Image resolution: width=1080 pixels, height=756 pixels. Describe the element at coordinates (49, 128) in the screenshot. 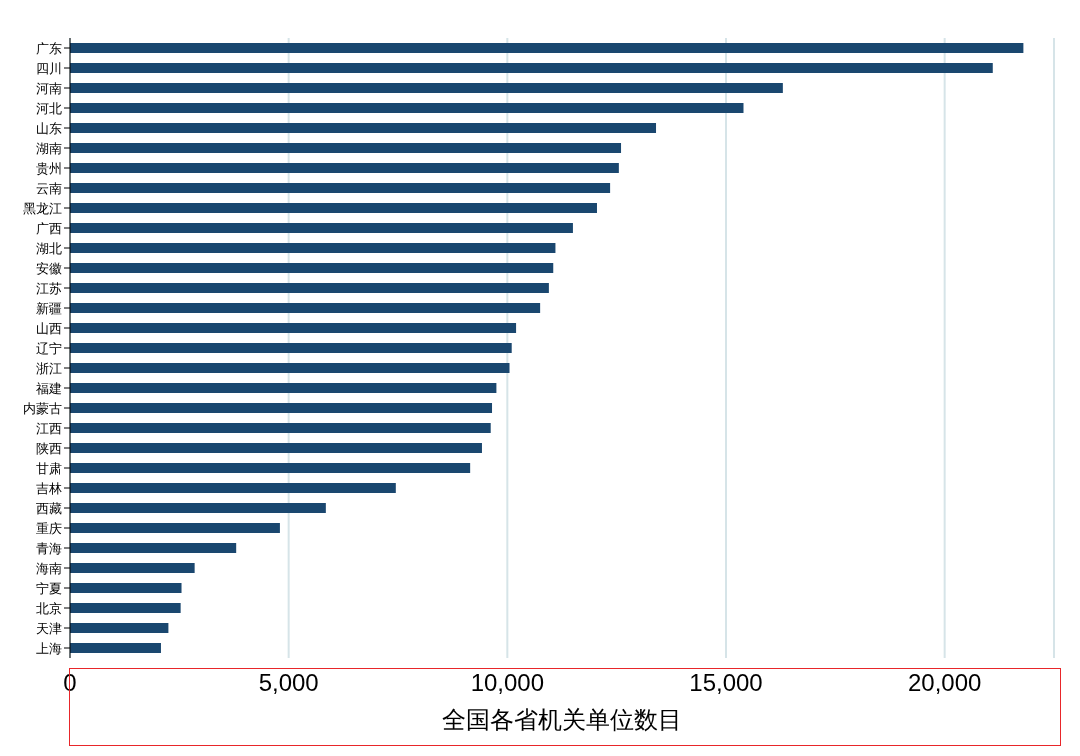

I see `y-tick-label: 山东` at that location.